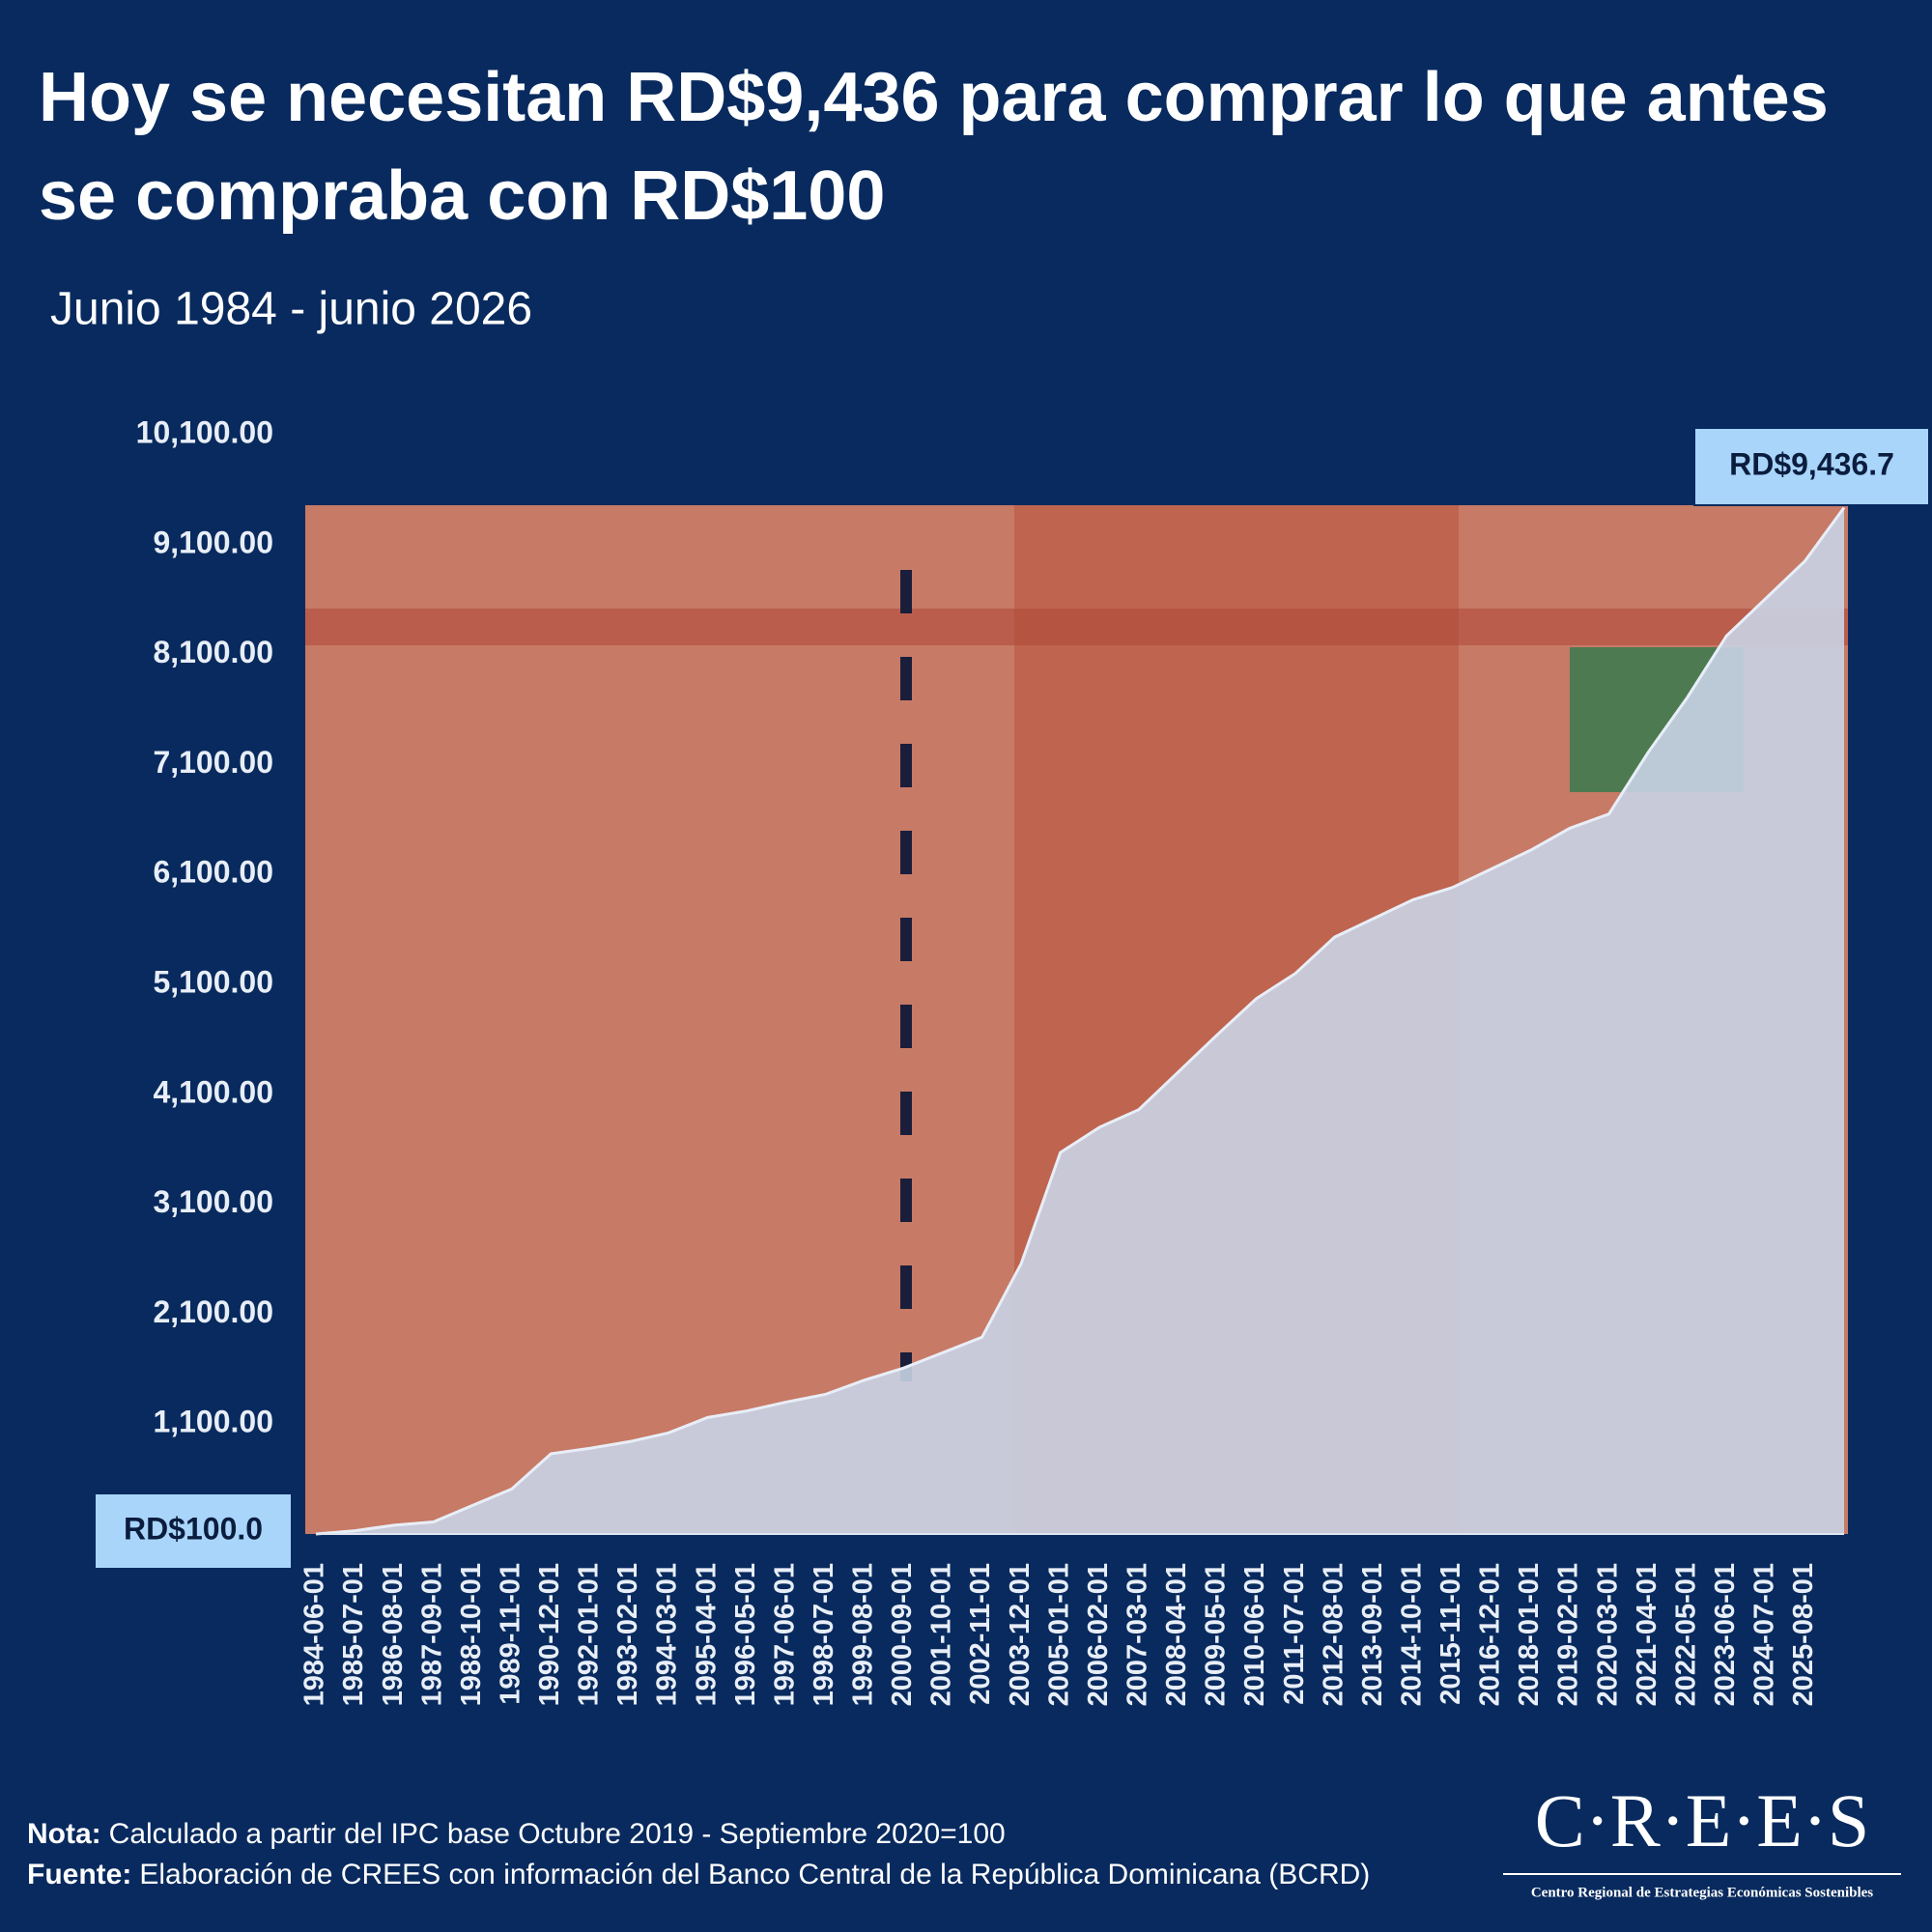 This screenshot has height=1932, width=1932. Describe the element at coordinates (745, 1634) in the screenshot. I see `x-tick-label: 1996-05-01` at that location.